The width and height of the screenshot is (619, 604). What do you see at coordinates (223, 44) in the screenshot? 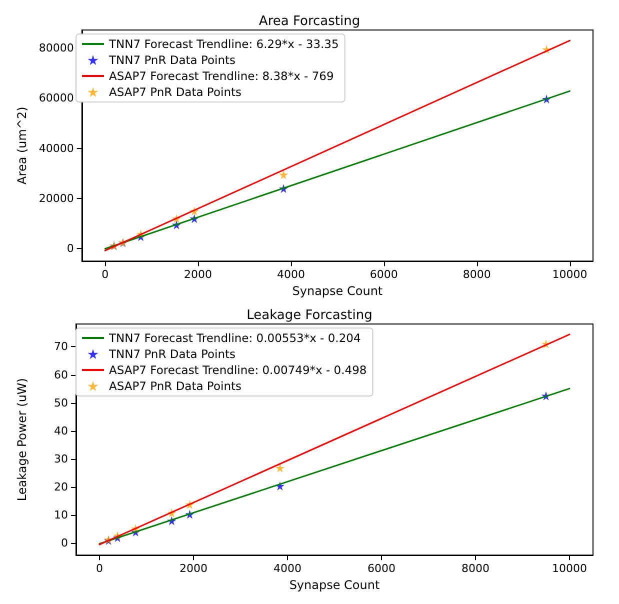
I see `legend-label: TNN7 Forecast Trendline: 6.29*x - 33.35` at bounding box center [223, 44].